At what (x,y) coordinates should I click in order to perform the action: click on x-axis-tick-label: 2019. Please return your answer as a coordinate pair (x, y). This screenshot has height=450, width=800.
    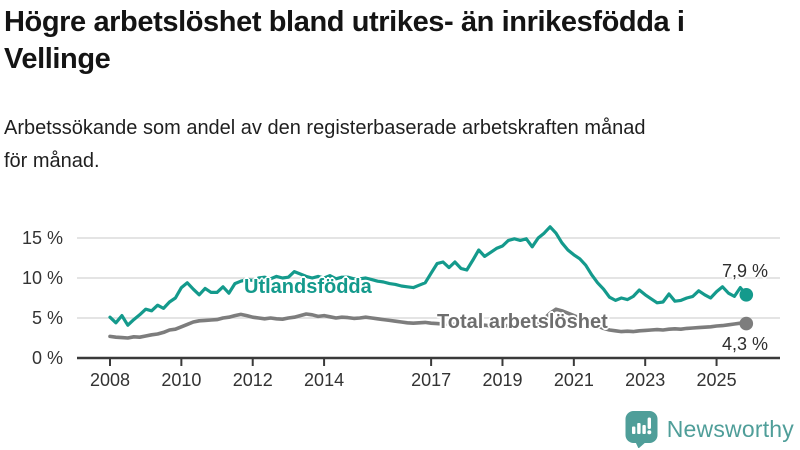
    Looking at the image, I should click on (502, 380).